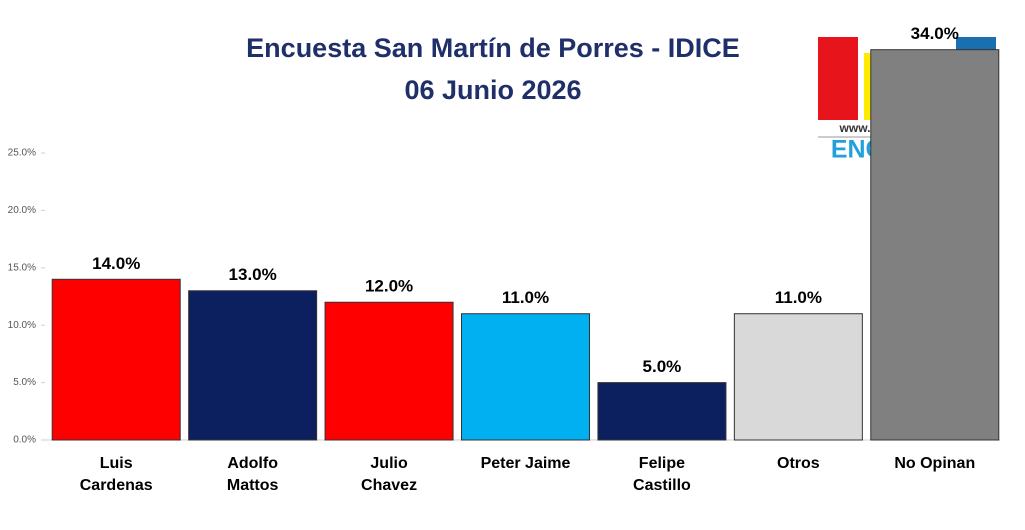 The image size is (1025, 530). I want to click on y-tick-label: 15.0%, so click(22, 267).